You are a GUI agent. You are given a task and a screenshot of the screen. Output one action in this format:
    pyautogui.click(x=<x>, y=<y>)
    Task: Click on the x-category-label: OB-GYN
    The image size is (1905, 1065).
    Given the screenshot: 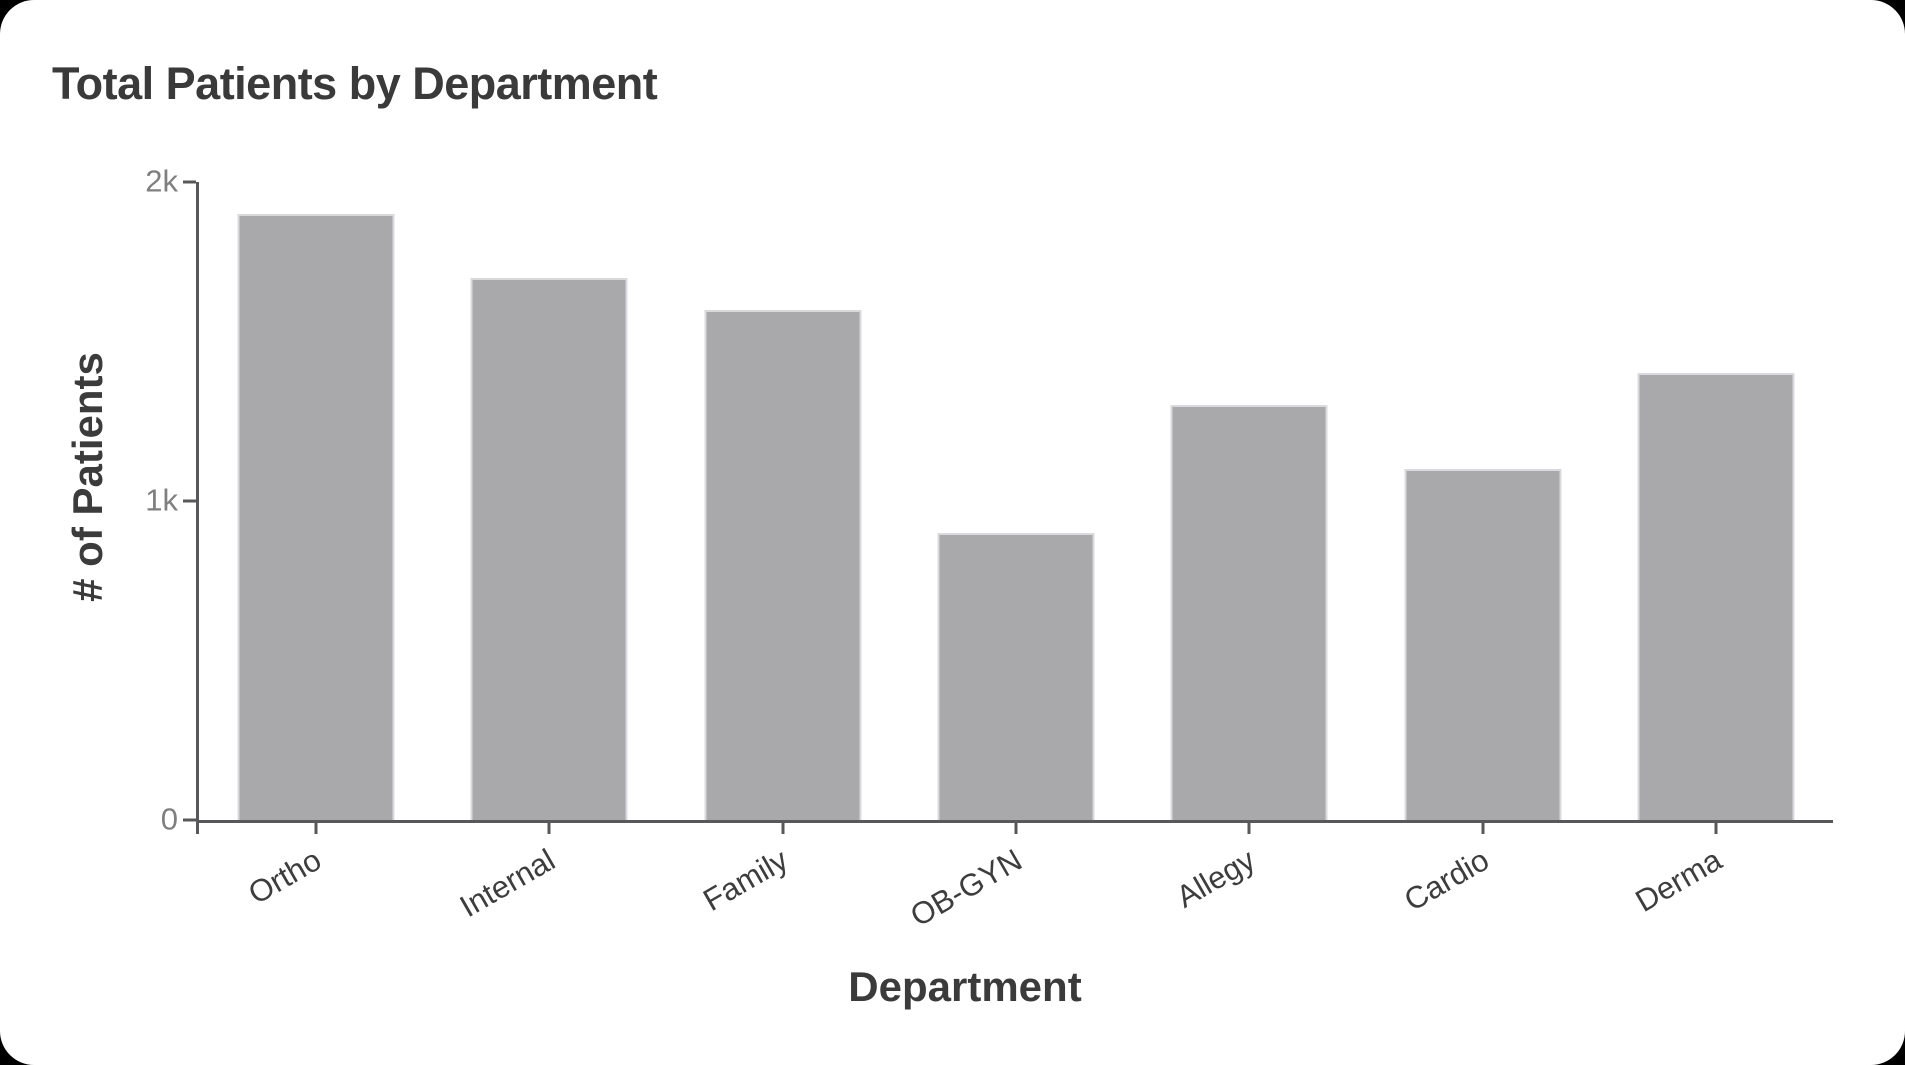 What is the action you would take?
    pyautogui.click(x=966, y=888)
    